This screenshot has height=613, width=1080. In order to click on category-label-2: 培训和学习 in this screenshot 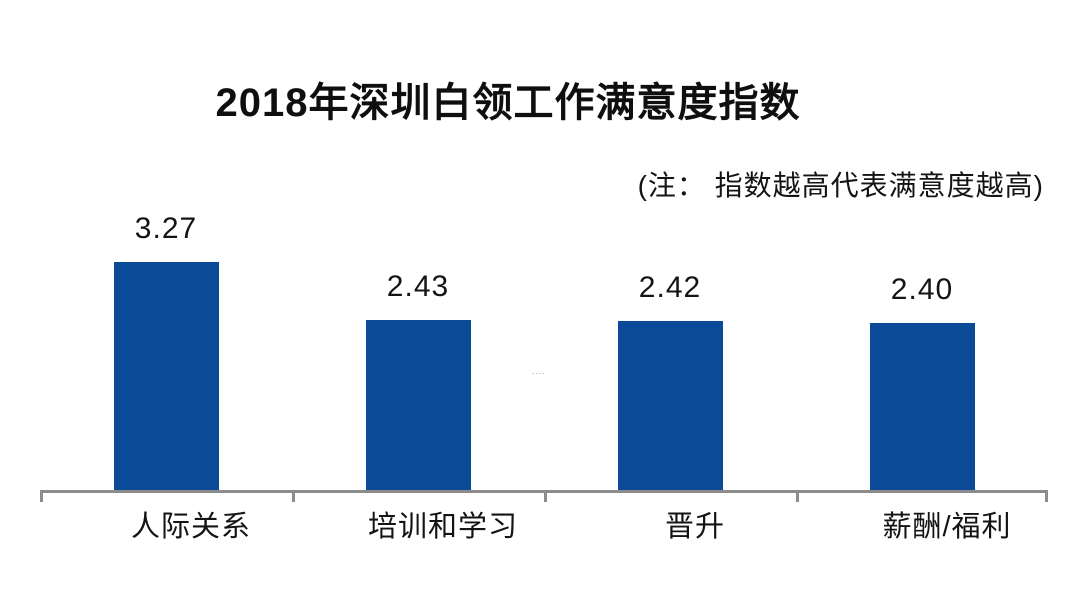, I will do `click(442, 527)`.